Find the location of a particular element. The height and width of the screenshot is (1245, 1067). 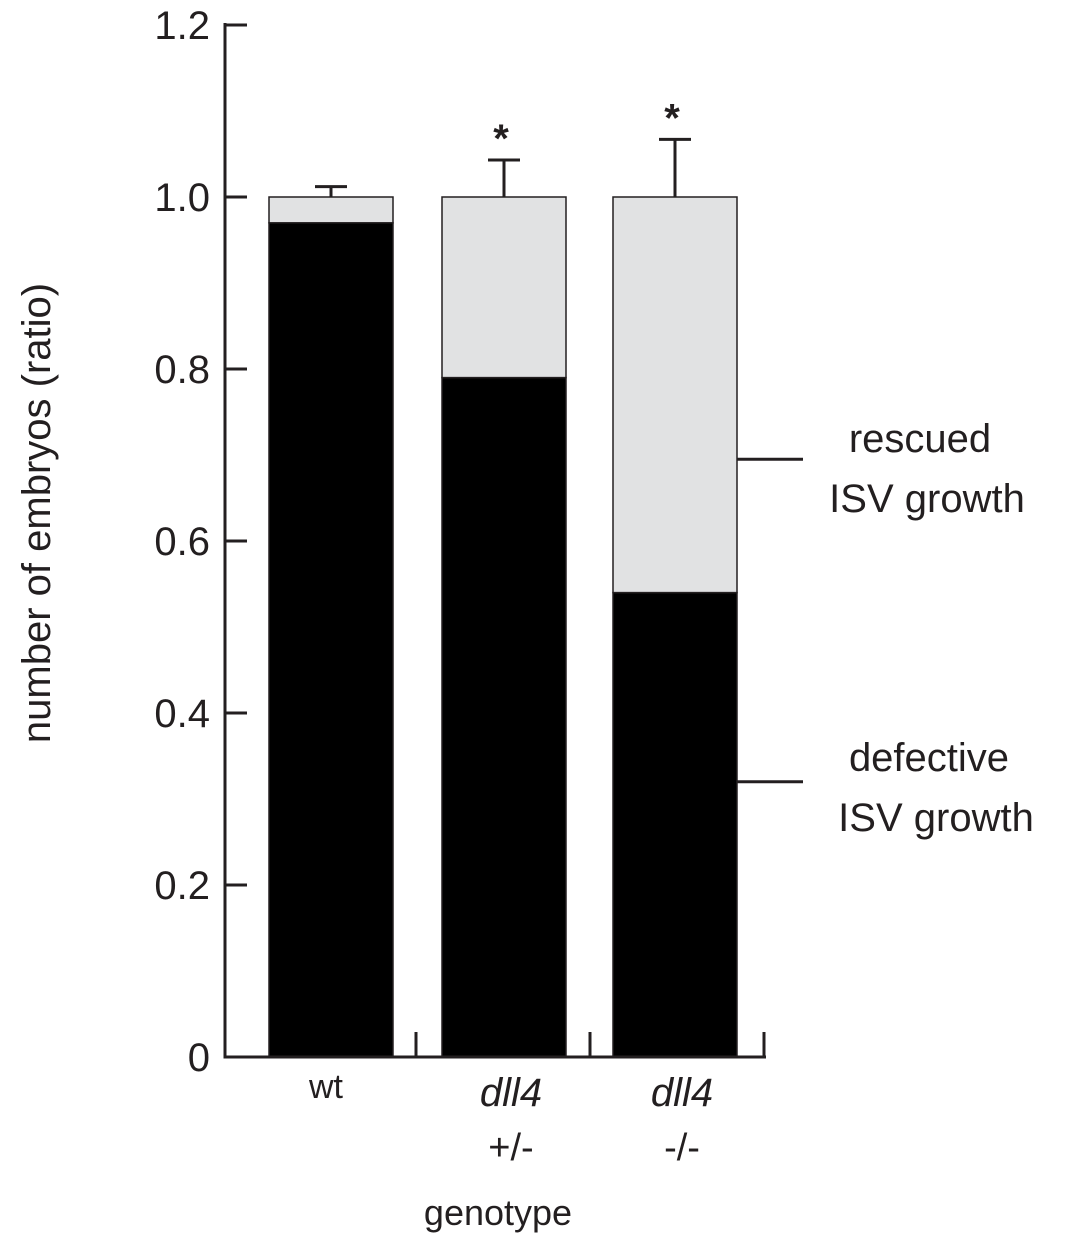

y-tick-label: 0.4 is located at coordinates (182, 714).